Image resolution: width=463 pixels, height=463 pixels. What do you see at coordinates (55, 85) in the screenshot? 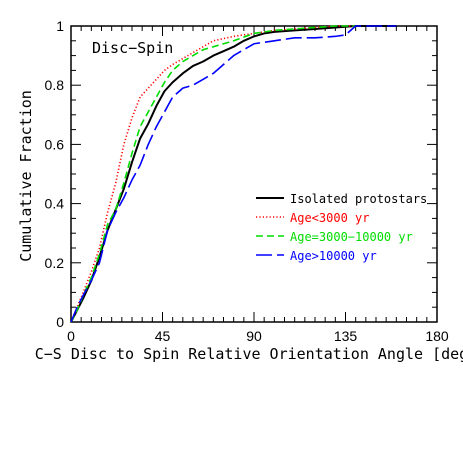
I see `y-tick-label: 0.8` at bounding box center [55, 85].